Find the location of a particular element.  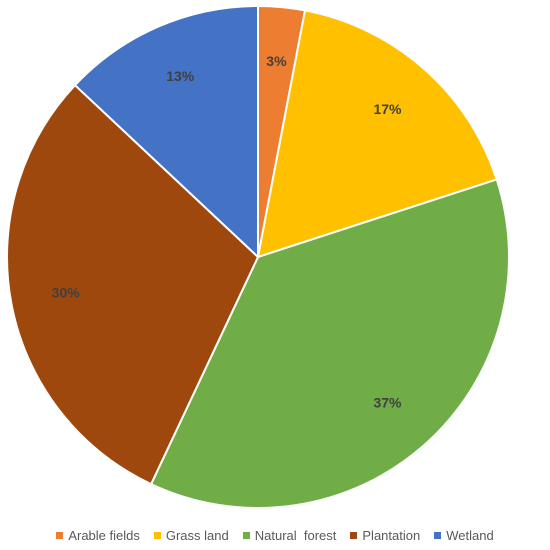

legend-item-grass-land: Grass land is located at coordinates (191, 535).